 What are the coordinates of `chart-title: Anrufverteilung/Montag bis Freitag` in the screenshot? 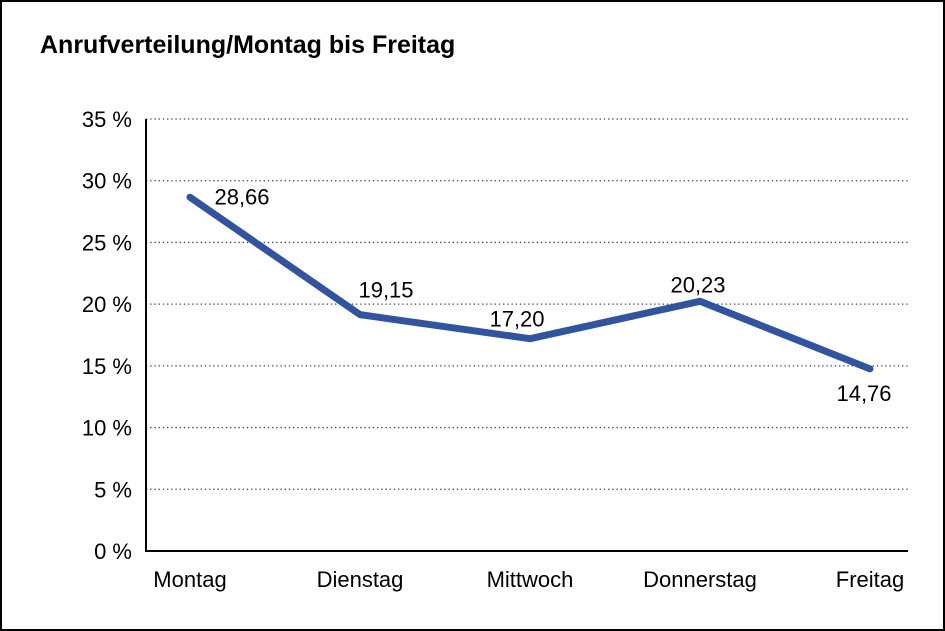 It's located at (248, 45).